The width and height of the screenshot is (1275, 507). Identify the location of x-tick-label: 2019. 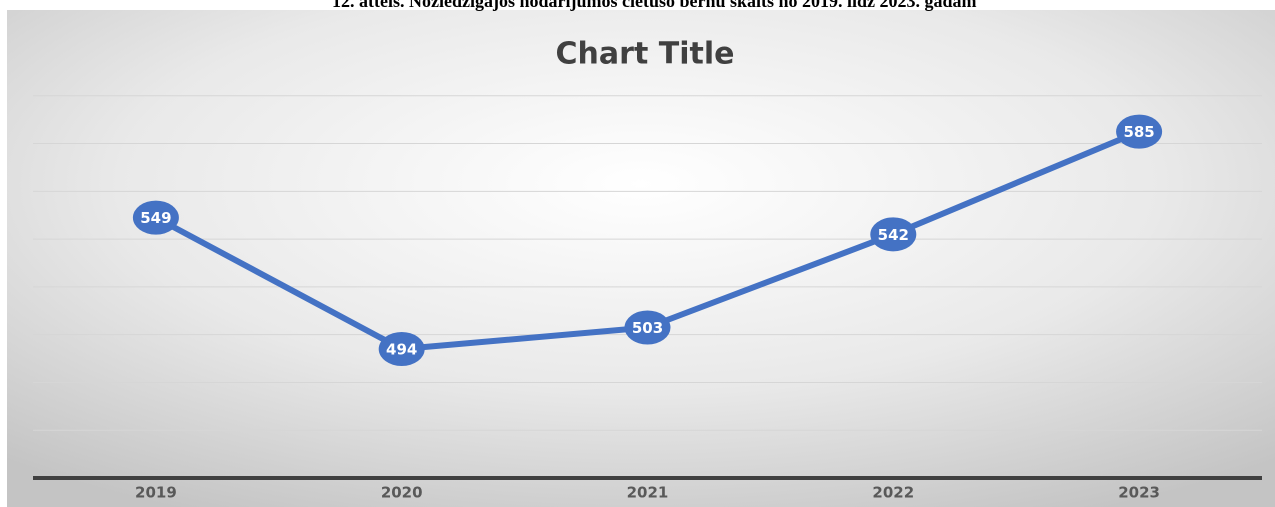
(156, 493).